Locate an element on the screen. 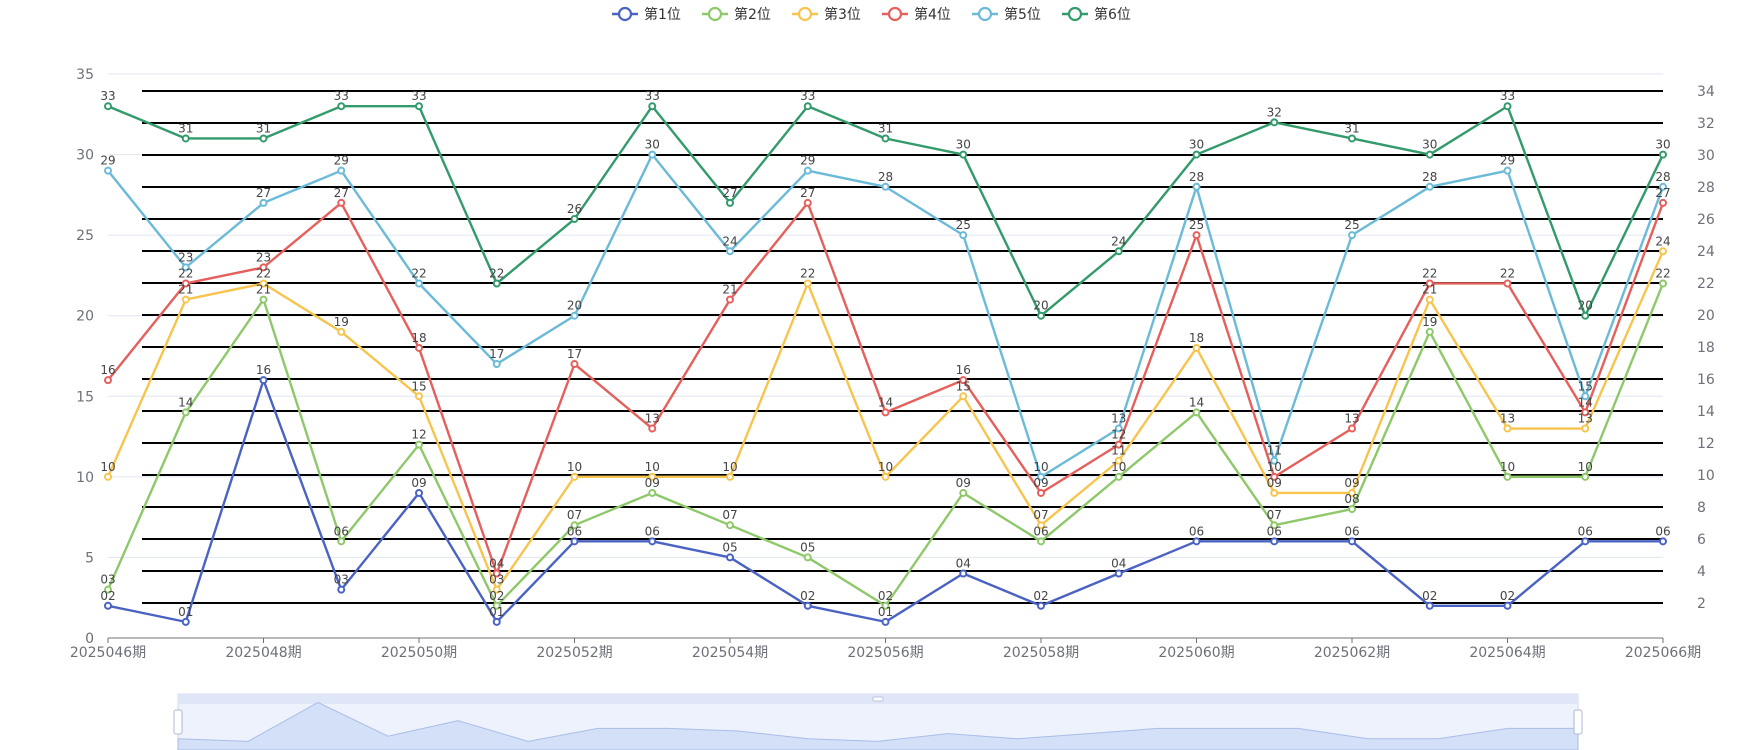 The image size is (1750, 750). legend-item-4: 第4位 is located at coordinates (916, 14).